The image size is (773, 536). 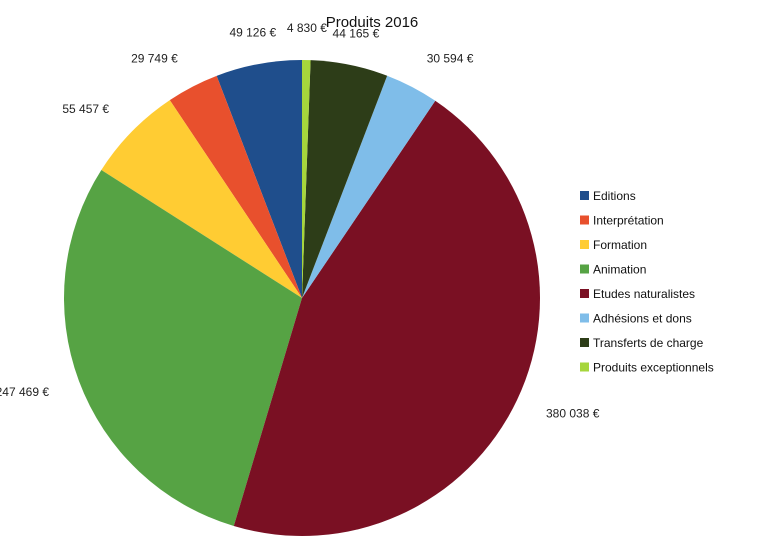 I want to click on pie-slice-adh-sions-et-dons, so click(x=369, y=186).